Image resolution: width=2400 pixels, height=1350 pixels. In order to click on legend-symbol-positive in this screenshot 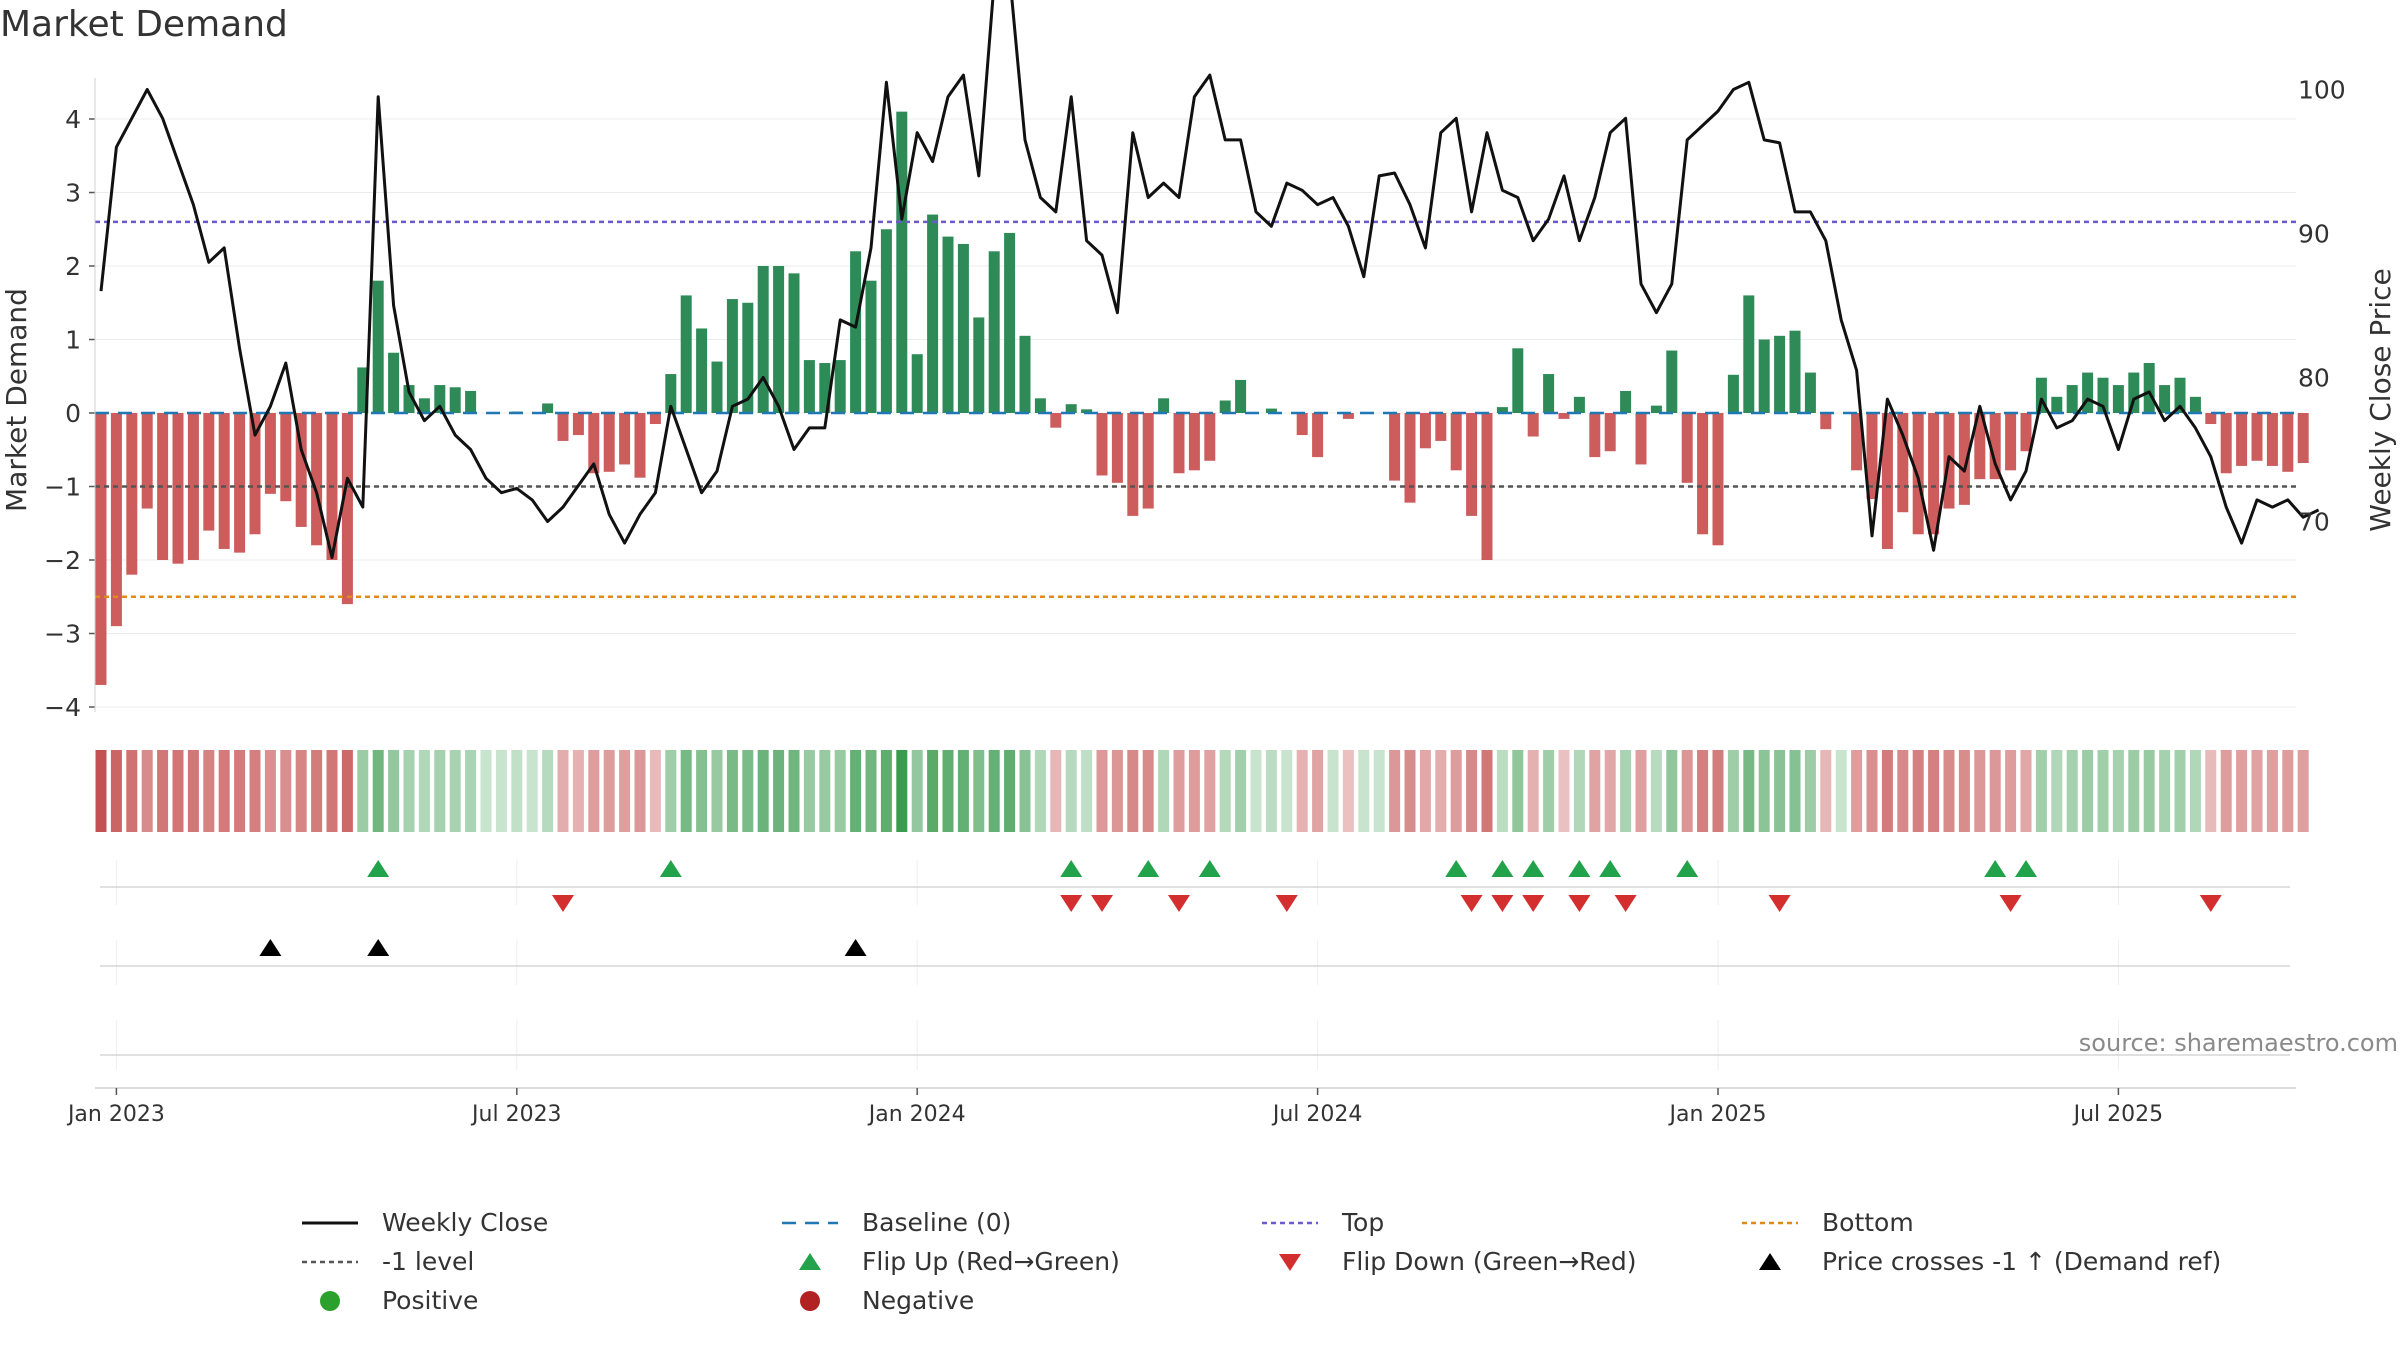, I will do `click(330, 1301)`.